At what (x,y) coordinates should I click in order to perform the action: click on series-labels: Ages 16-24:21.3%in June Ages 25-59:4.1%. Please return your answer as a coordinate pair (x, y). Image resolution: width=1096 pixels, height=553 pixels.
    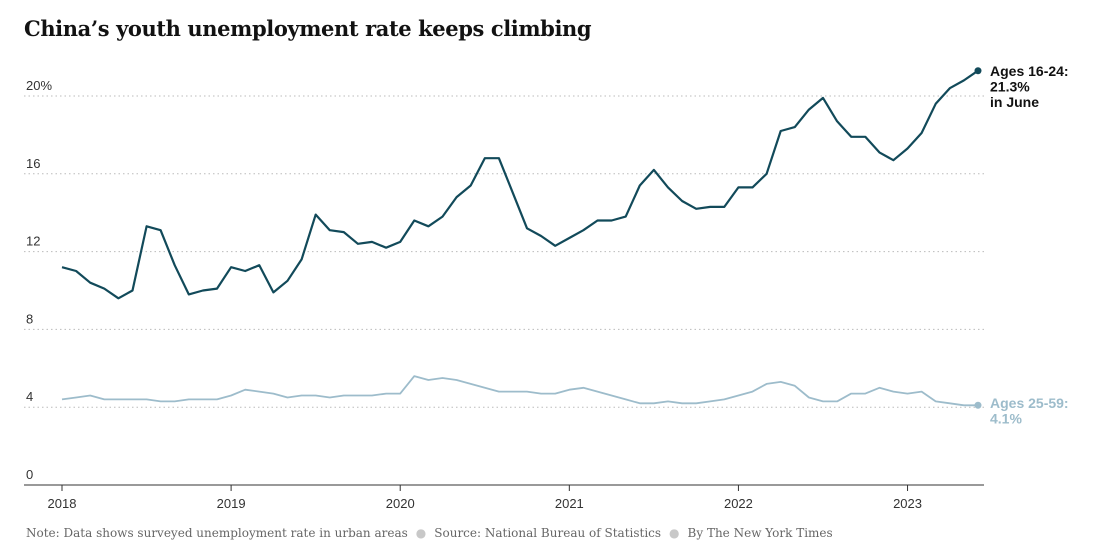
    Looking at the image, I should click on (1029, 245).